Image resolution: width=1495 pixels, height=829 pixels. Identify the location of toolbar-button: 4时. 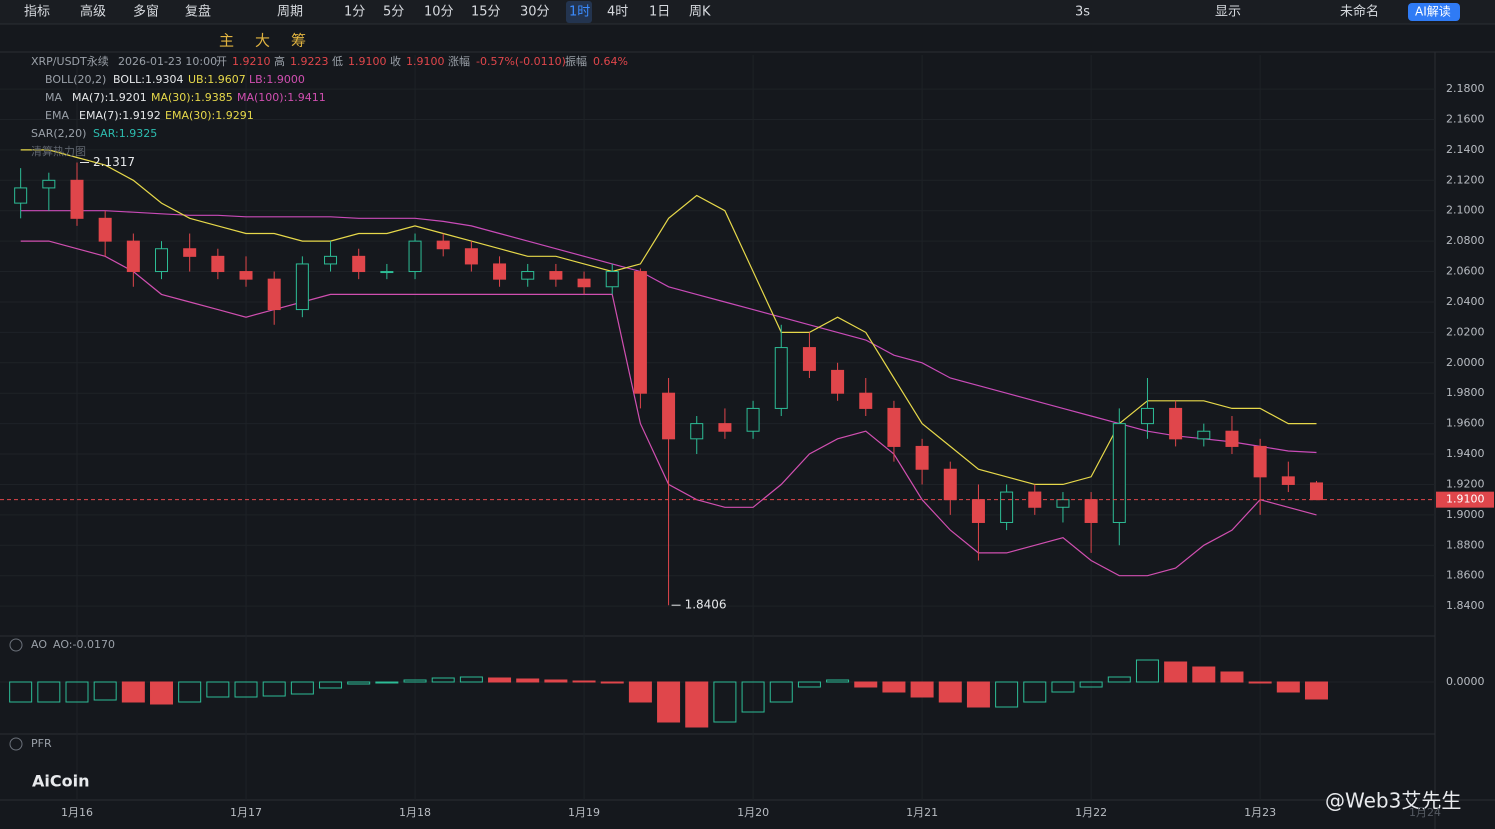
(617, 12).